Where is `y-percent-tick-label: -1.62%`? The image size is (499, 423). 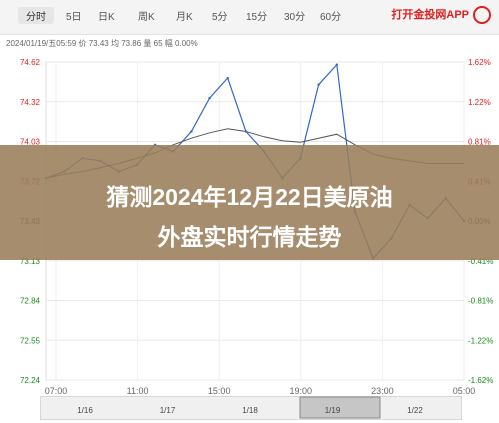
y-percent-tick-label: -1.62% is located at coordinates (480, 380).